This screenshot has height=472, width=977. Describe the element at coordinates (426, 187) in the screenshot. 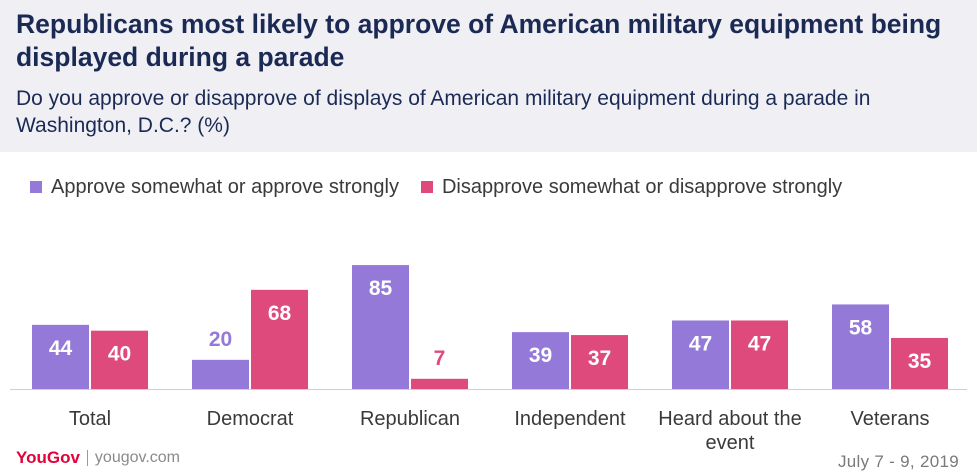

I see `legend-swatch-disapprove` at that location.